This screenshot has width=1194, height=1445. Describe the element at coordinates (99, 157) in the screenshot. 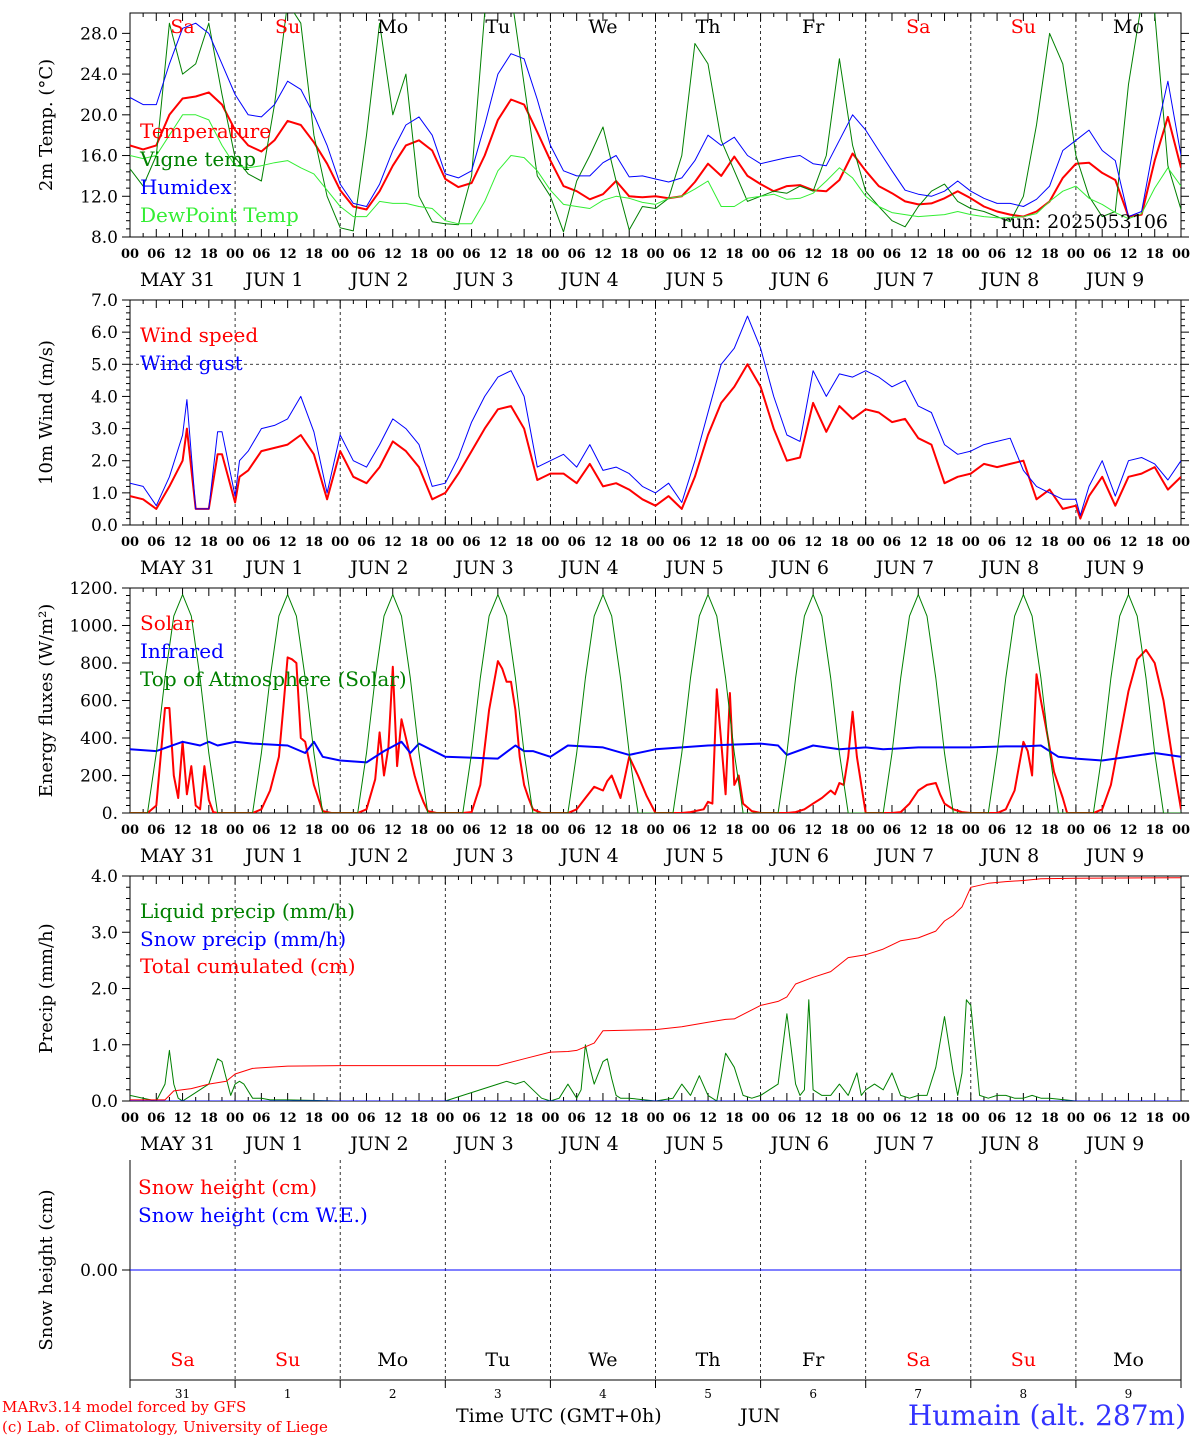

I see `y-tick-label: 16.0` at that location.